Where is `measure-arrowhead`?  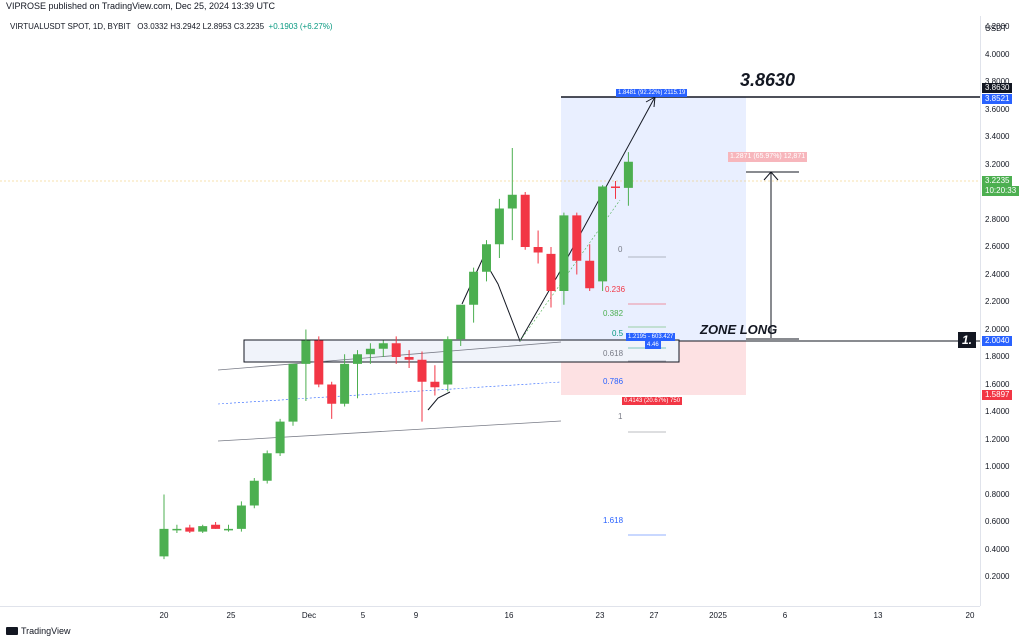
measure-arrowhead is located at coordinates (771, 176).